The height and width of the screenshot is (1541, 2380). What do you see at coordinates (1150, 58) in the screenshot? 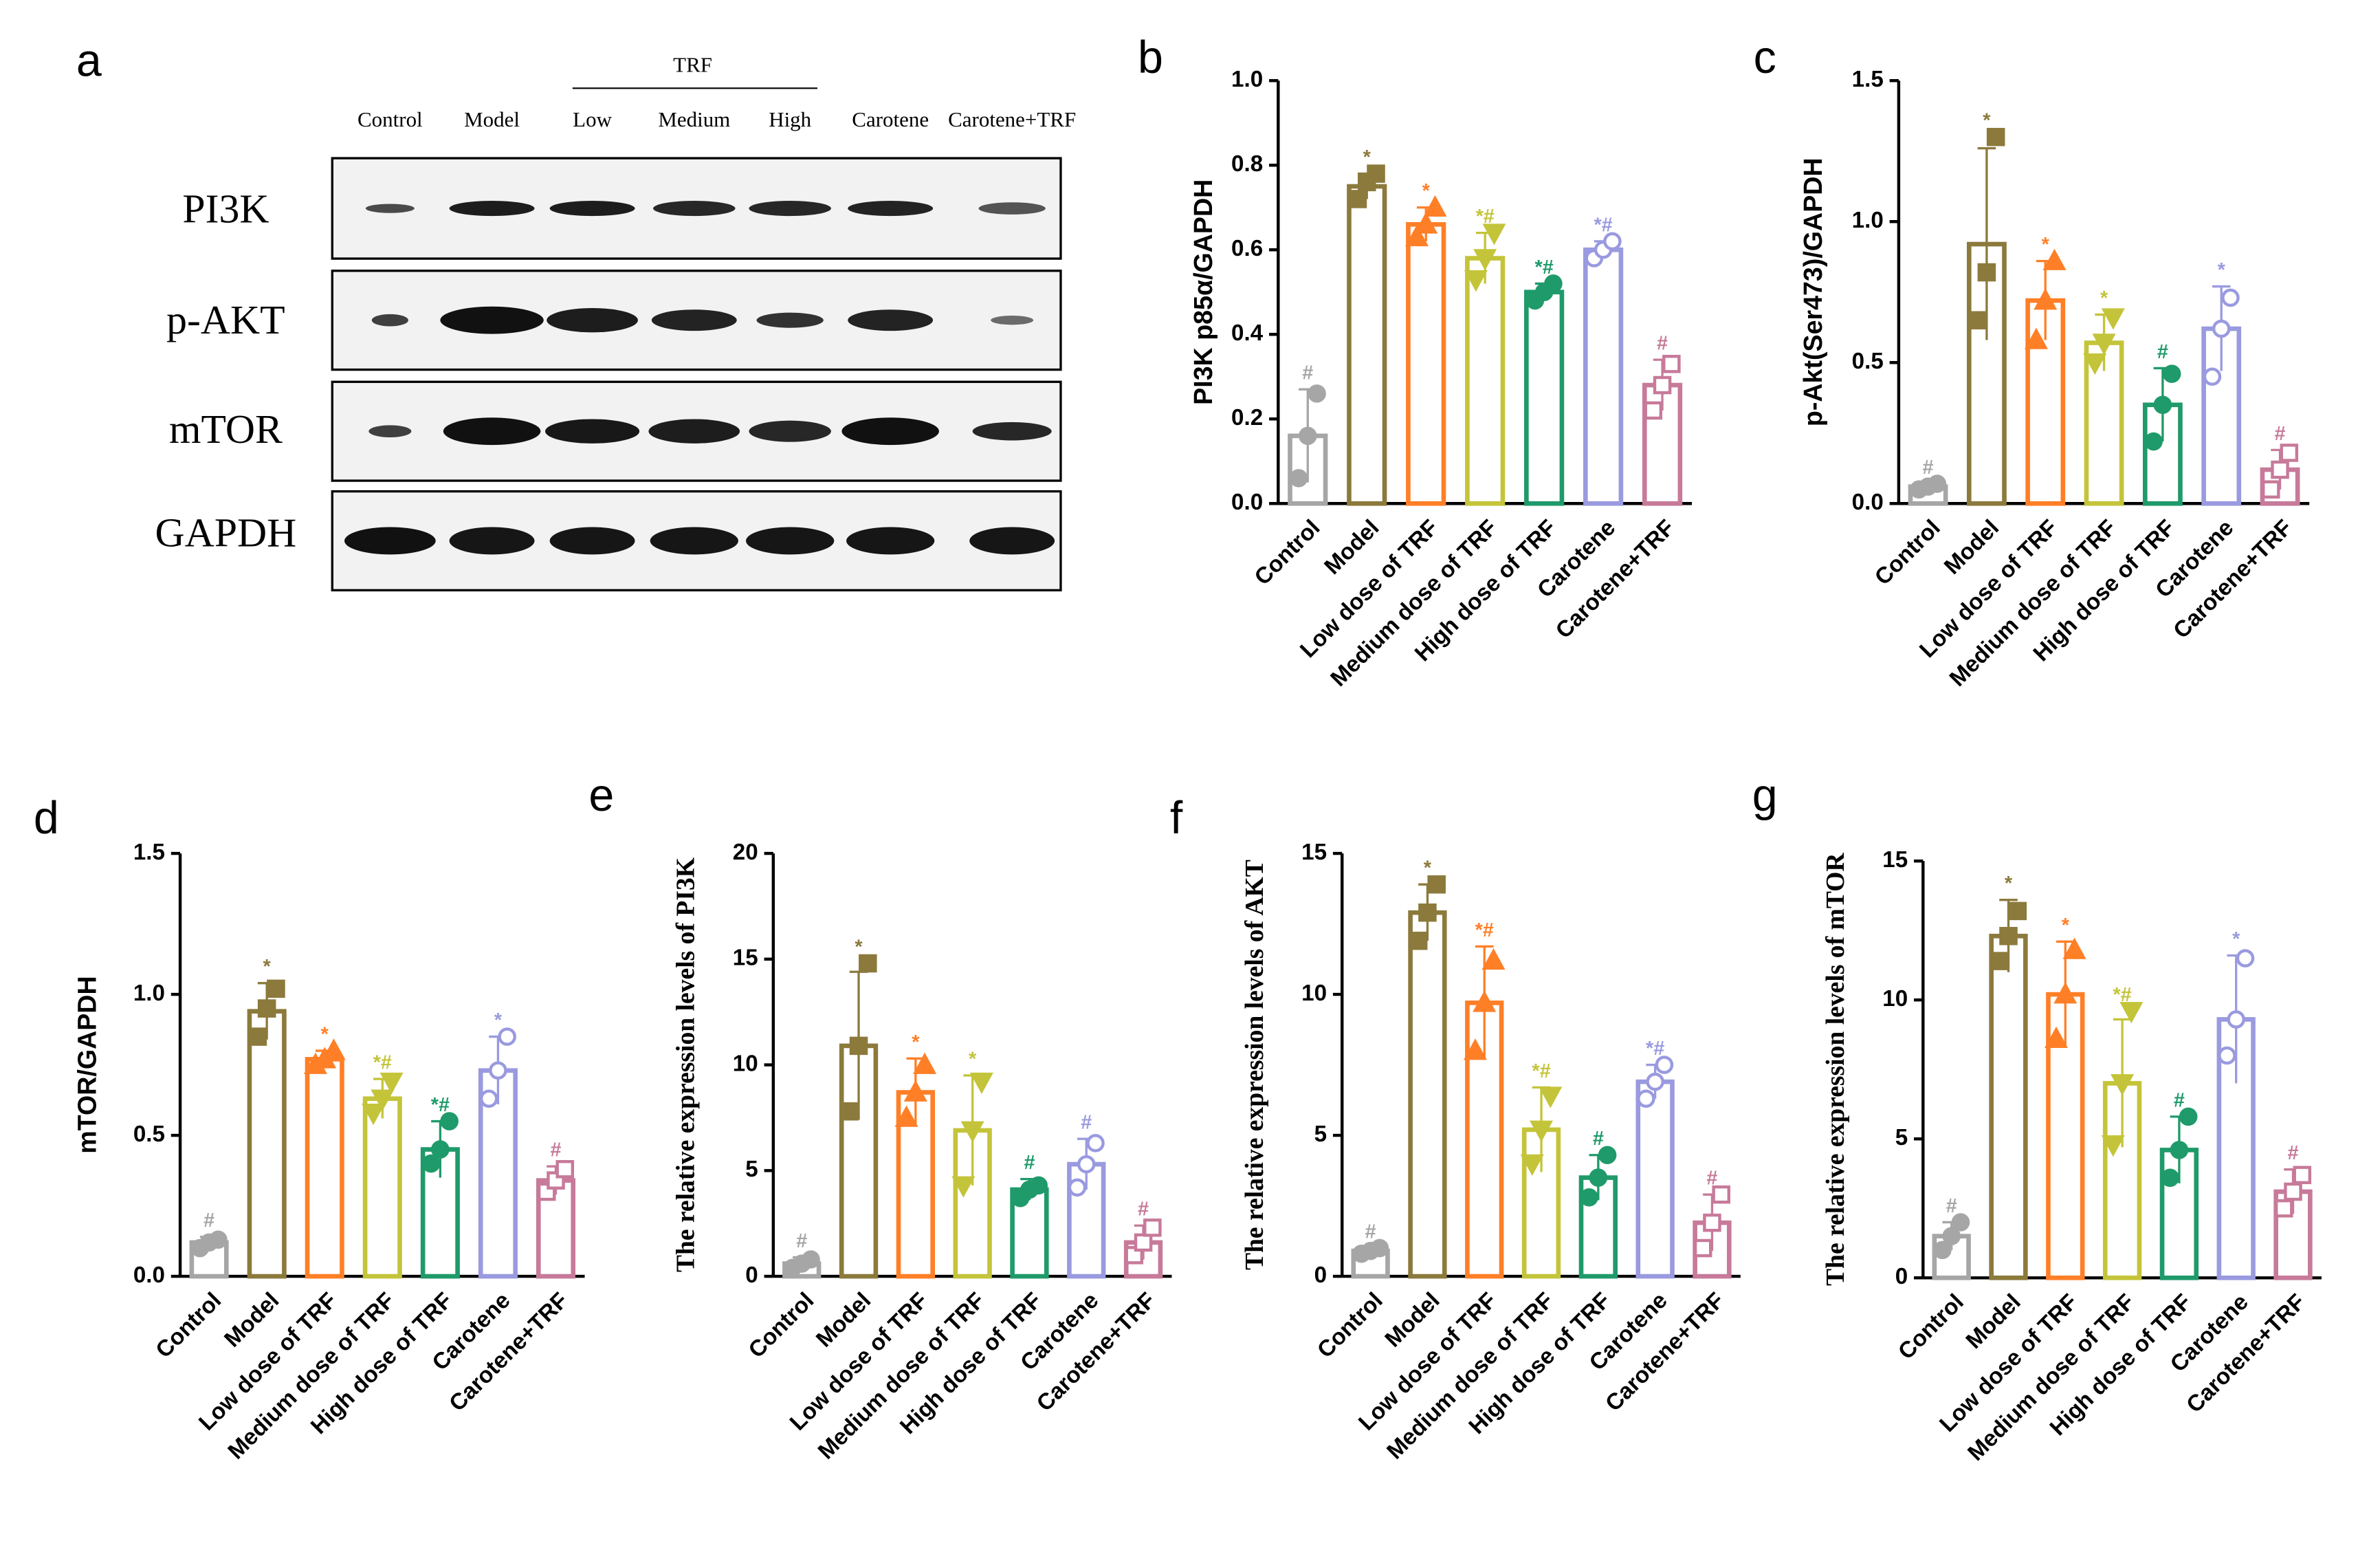
I see `panel-label: b` at bounding box center [1150, 58].